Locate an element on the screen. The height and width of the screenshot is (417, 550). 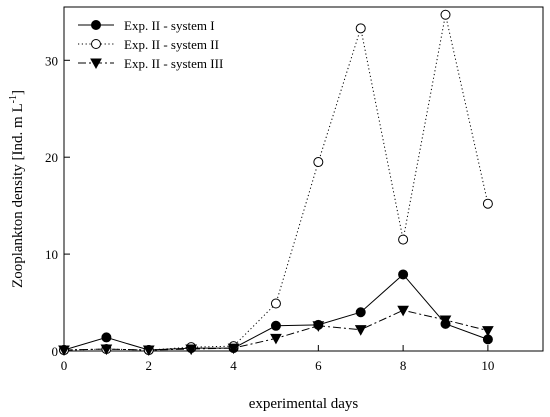
legend-label: Exp. II - system II is located at coordinates (171, 44).